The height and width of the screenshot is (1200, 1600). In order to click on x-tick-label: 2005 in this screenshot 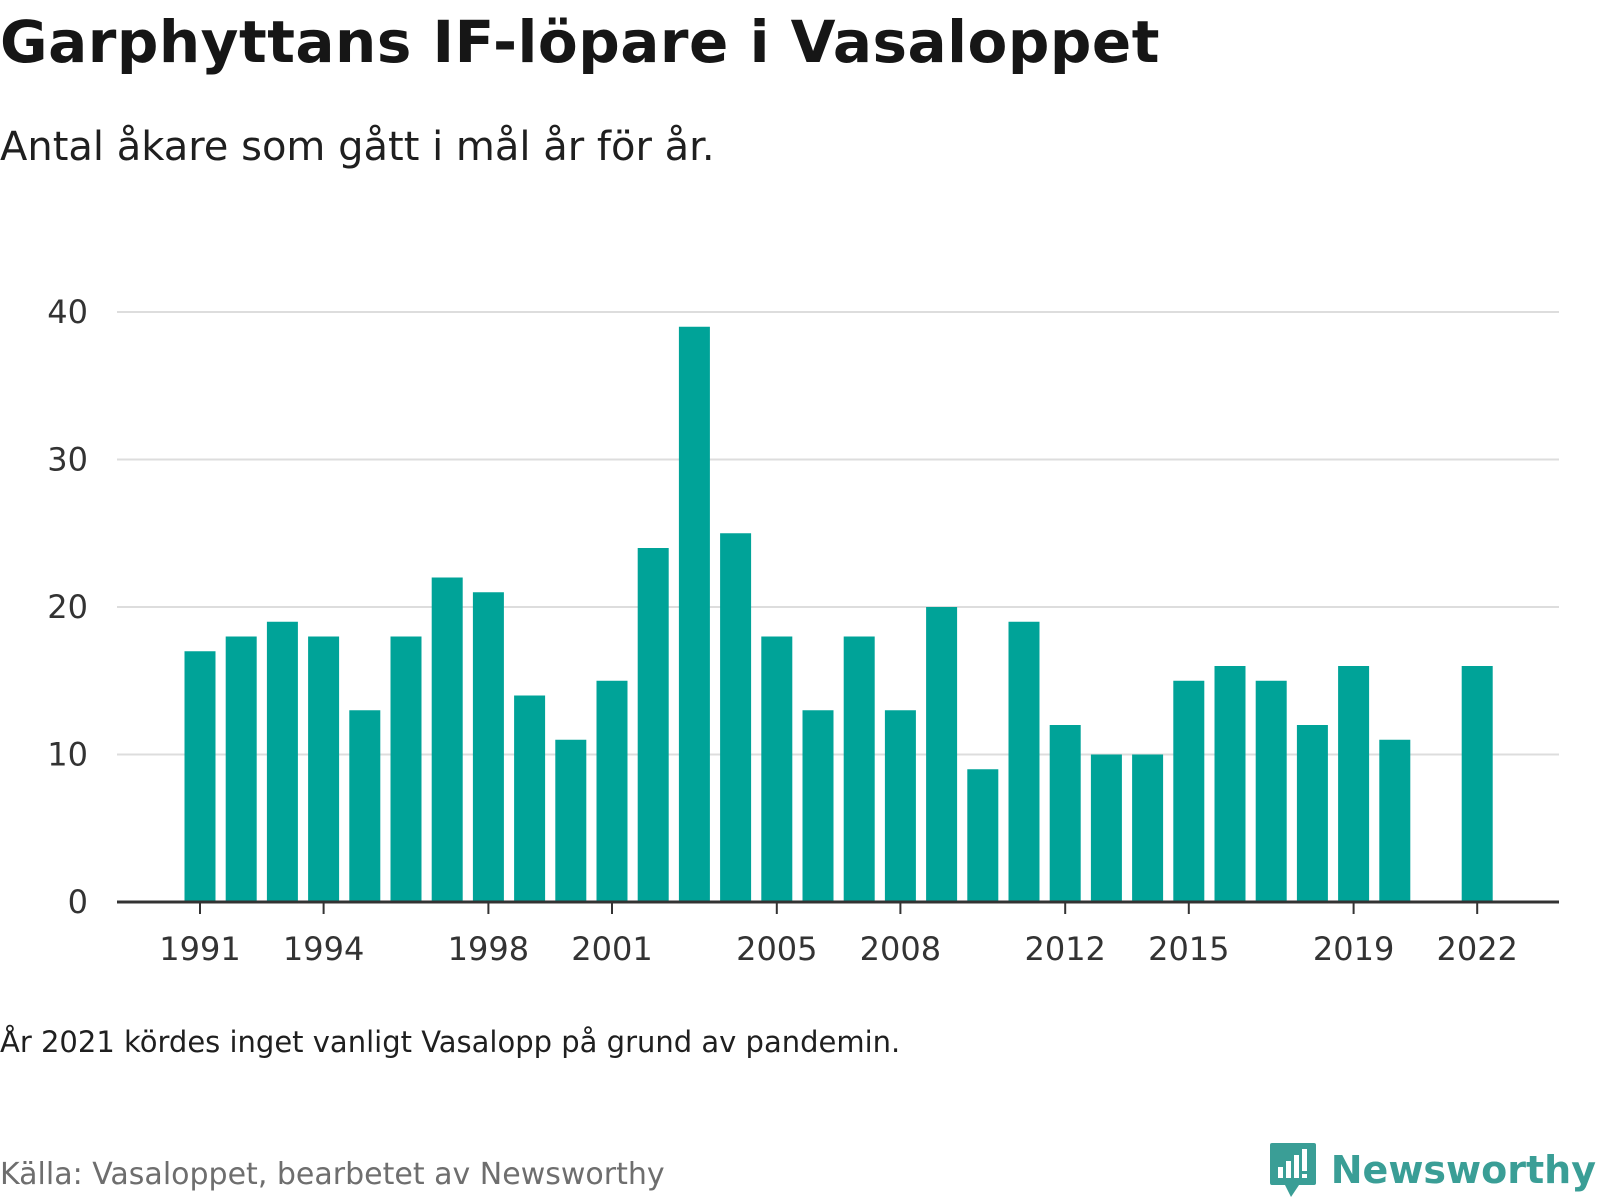, I will do `click(776, 949)`.